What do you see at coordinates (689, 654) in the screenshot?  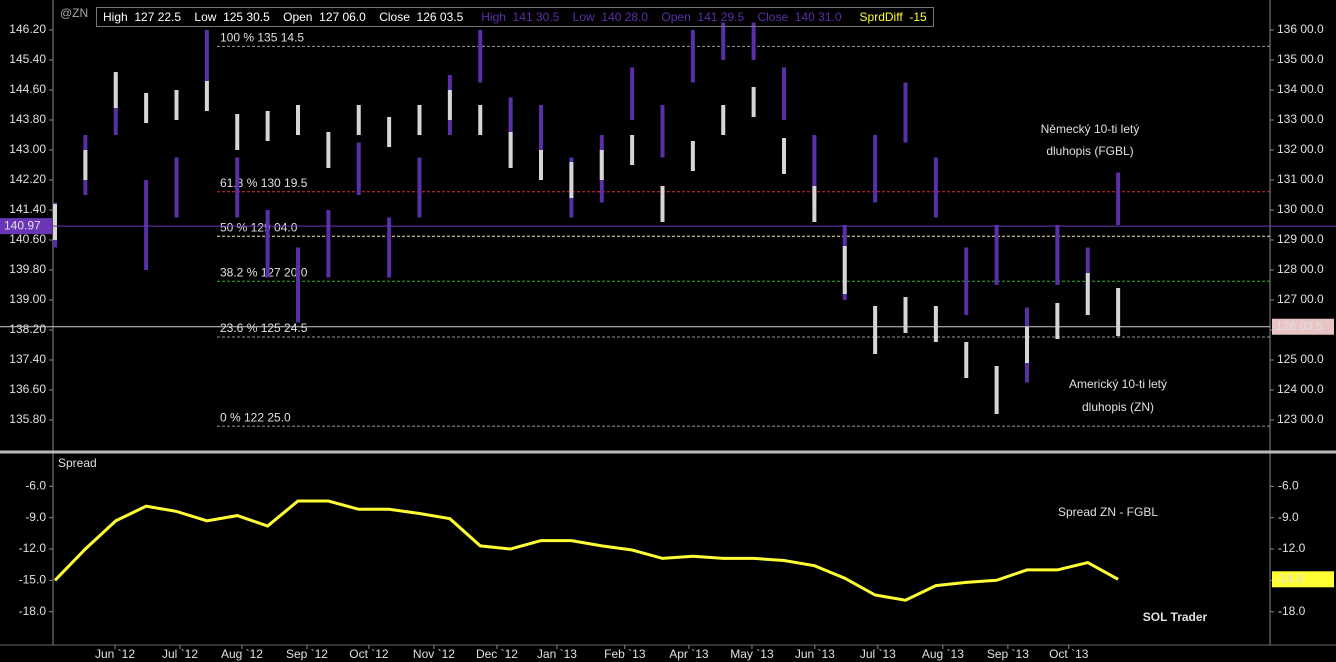 I see `x-tick-label: Apr `13` at bounding box center [689, 654].